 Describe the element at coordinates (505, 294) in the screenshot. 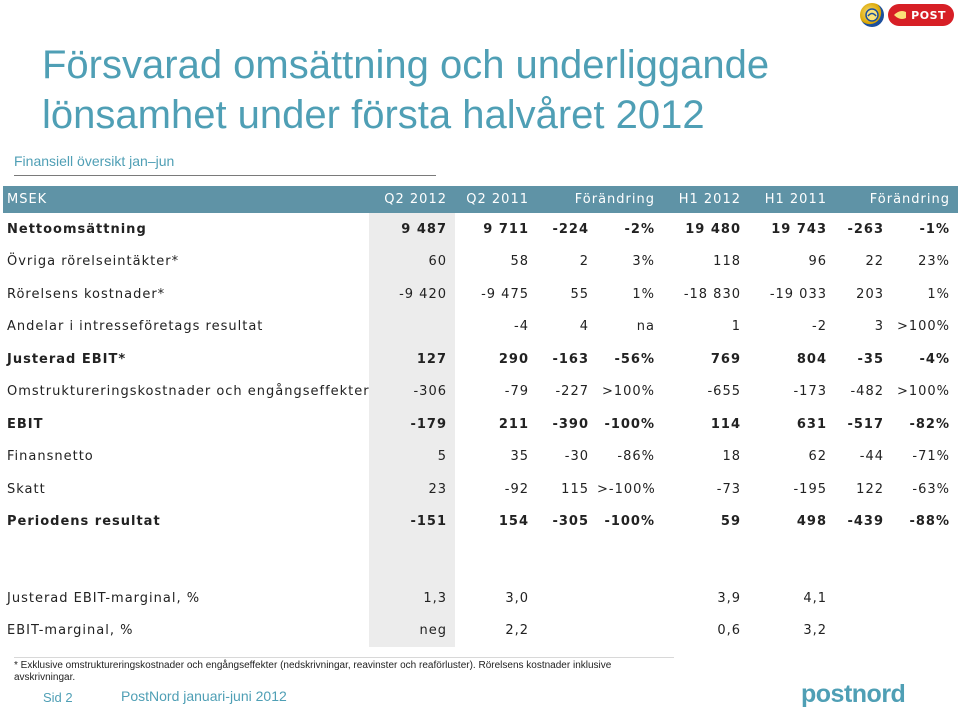

I see `table-cell: -9 475` at that location.